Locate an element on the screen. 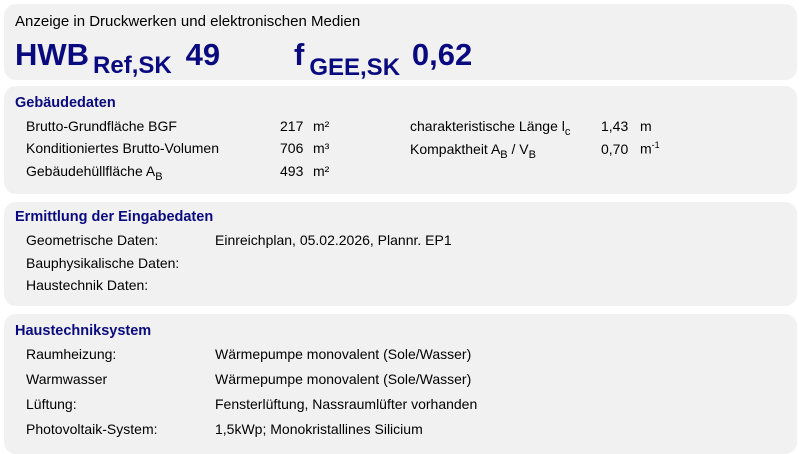  hvac-data-row: Haustechnik Daten: is located at coordinates (120, 285).